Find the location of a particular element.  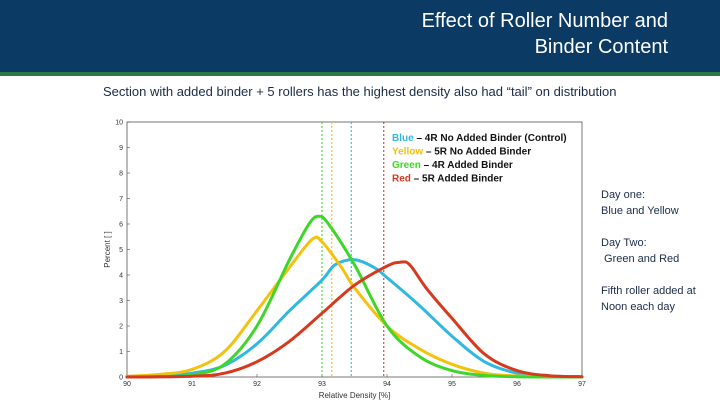

legend-text: 4R Added Binder is located at coordinates (472, 165).